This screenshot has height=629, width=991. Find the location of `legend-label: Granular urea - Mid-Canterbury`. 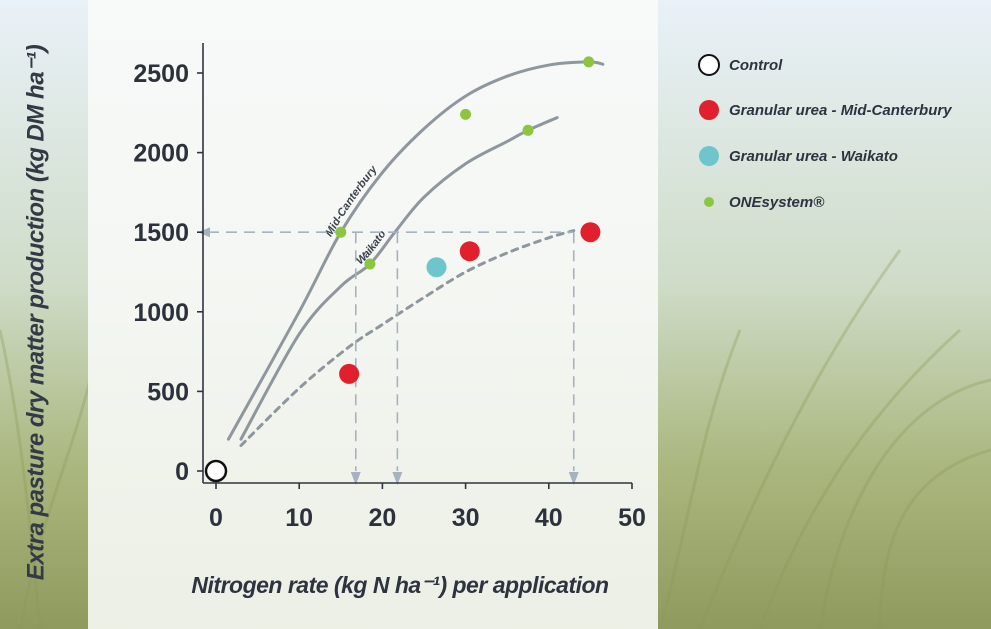

legend-label: Granular urea - Mid-Canterbury is located at coordinates (840, 110).